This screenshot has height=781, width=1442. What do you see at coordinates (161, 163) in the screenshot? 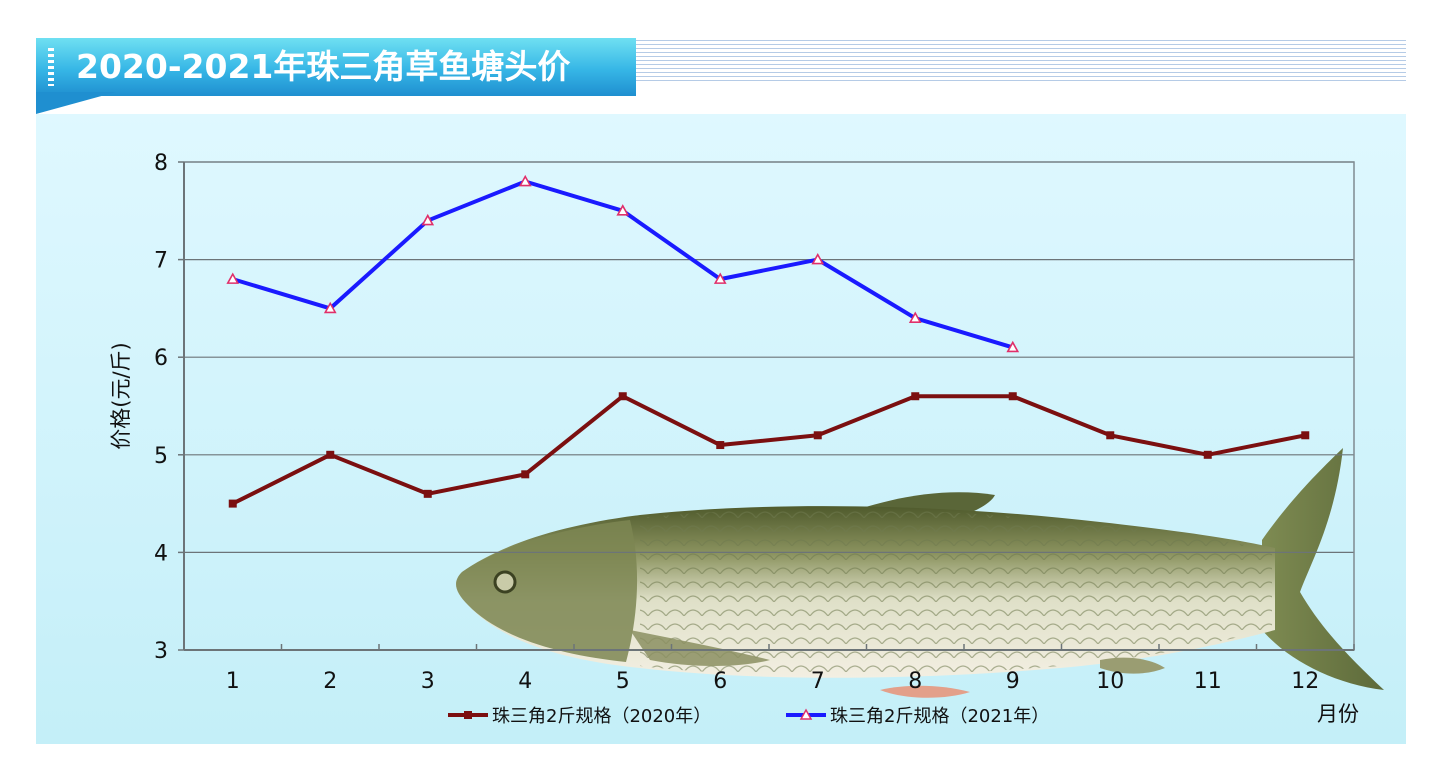
I see `y-tick-label: 8` at bounding box center [161, 163].